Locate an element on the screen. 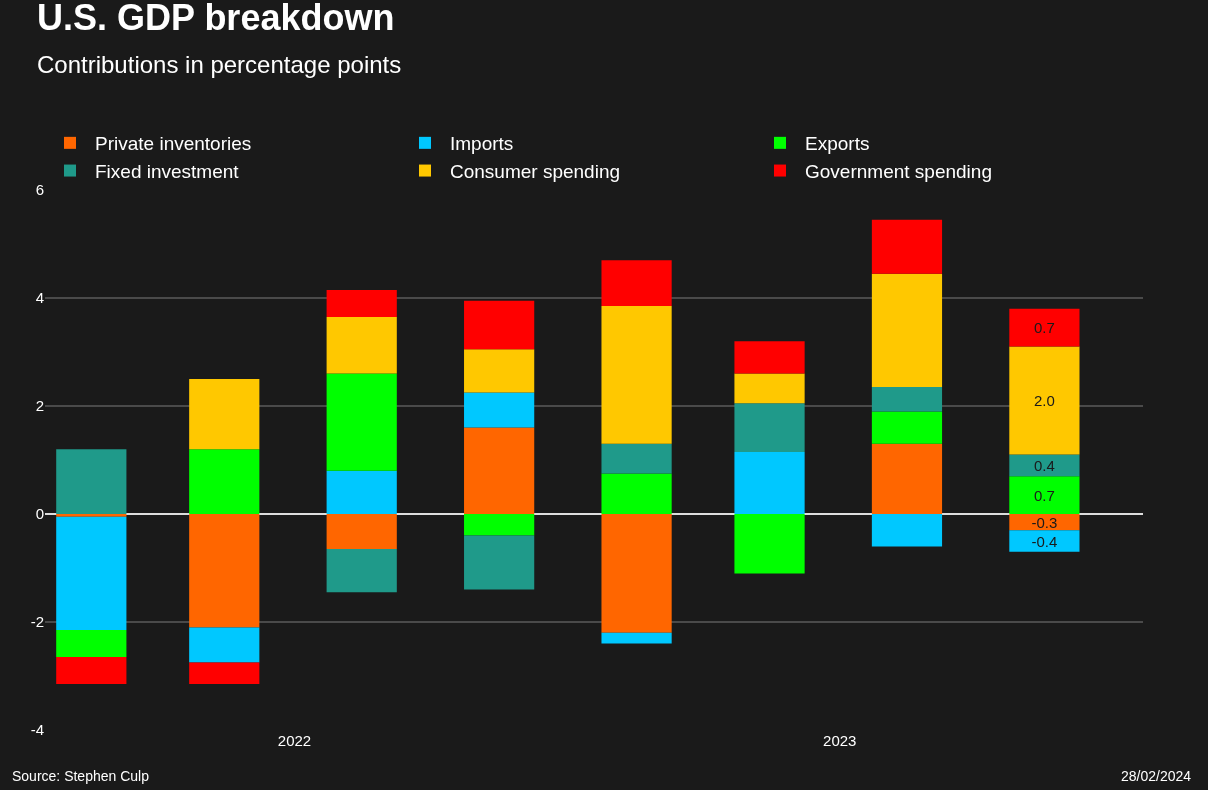  data-label: 0.4 is located at coordinates (1044, 465).